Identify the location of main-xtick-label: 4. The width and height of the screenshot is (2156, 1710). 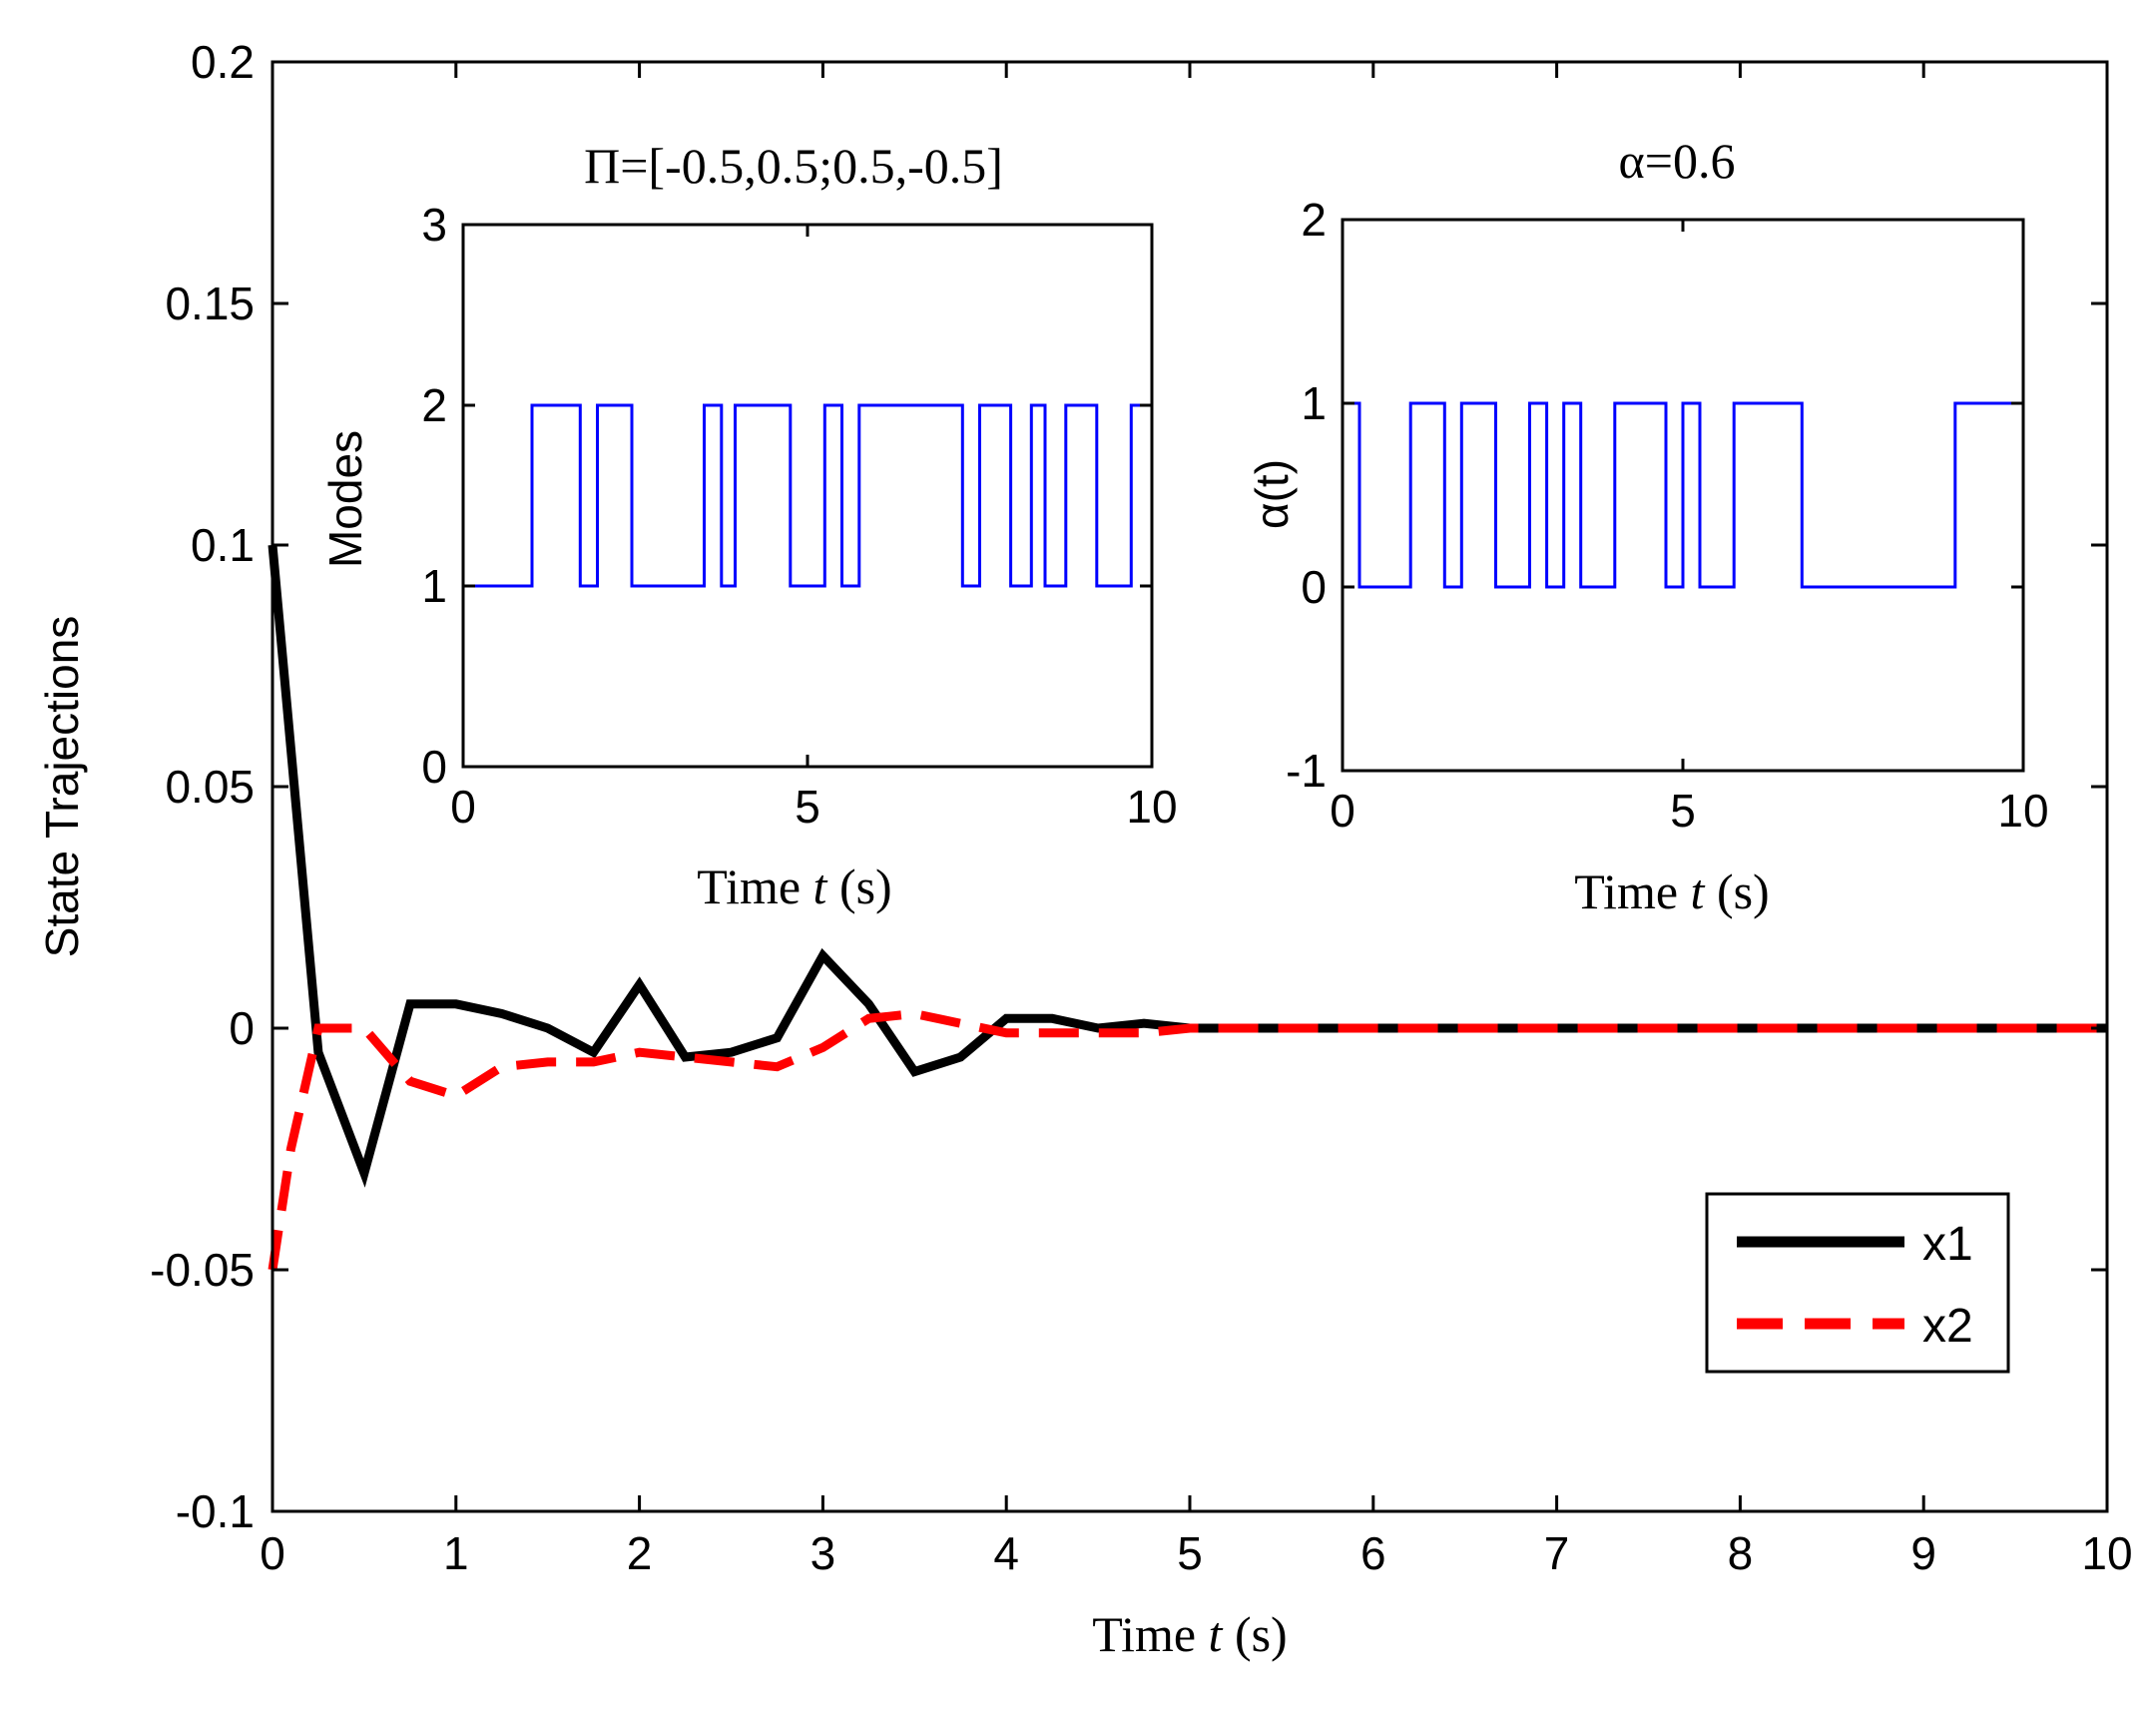
(1006, 1553).